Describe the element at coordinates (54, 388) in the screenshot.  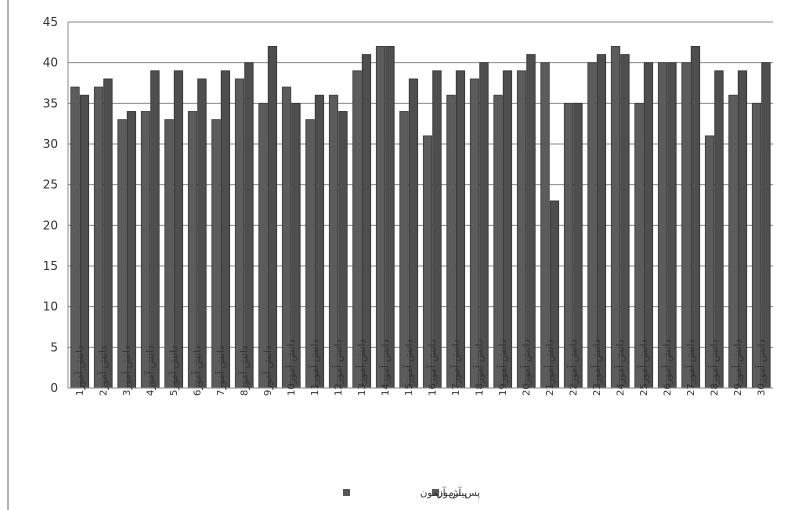
I see `y-tick-label: 0` at that location.